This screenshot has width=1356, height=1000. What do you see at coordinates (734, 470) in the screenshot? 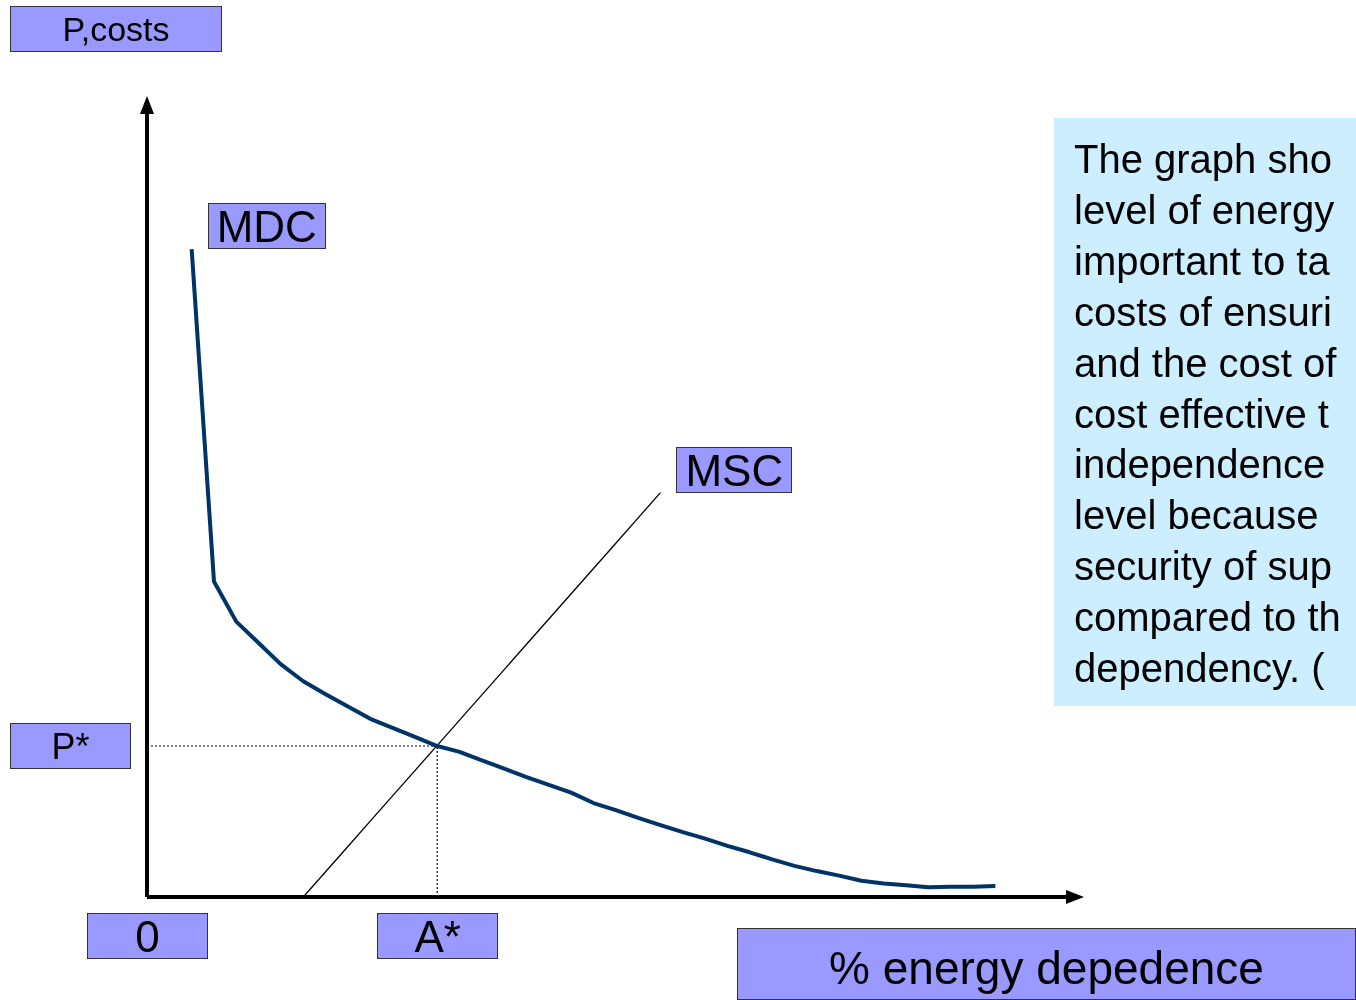
I see `series-label: MSC` at bounding box center [734, 470].